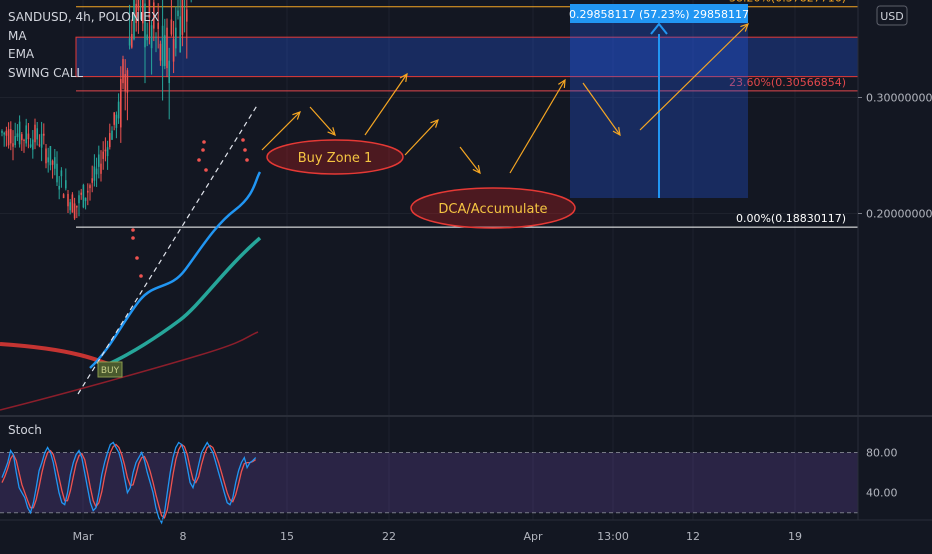 The width and height of the screenshot is (932, 554). I want to click on currency-label: USD, so click(892, 16).